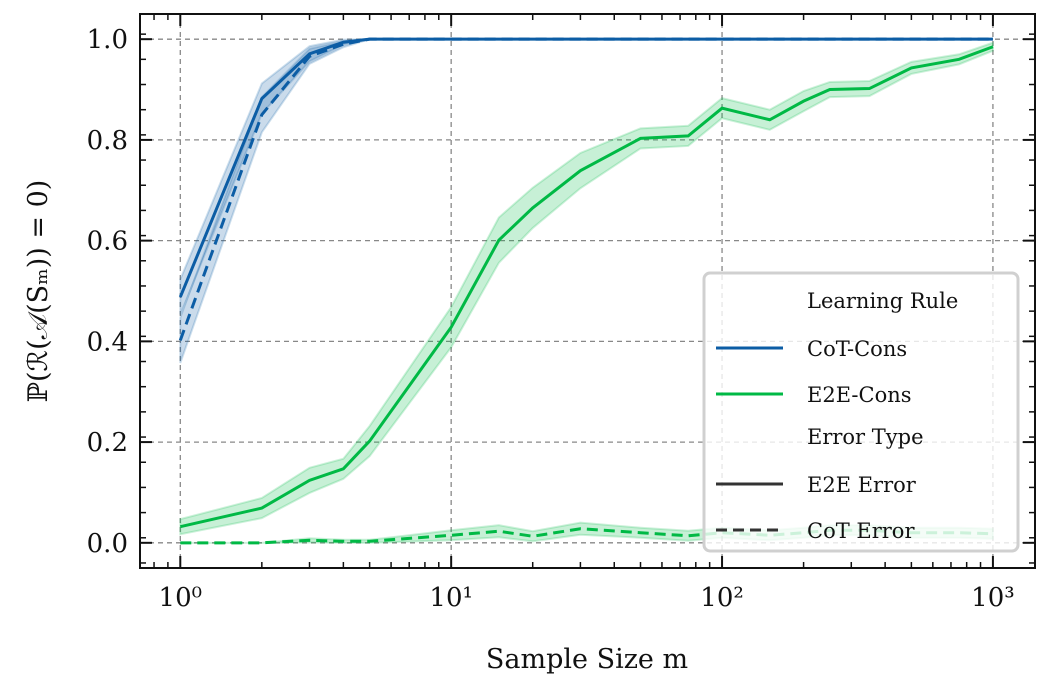  I want to click on legend-label-cot-cons: CoT-Cons, so click(857, 349).